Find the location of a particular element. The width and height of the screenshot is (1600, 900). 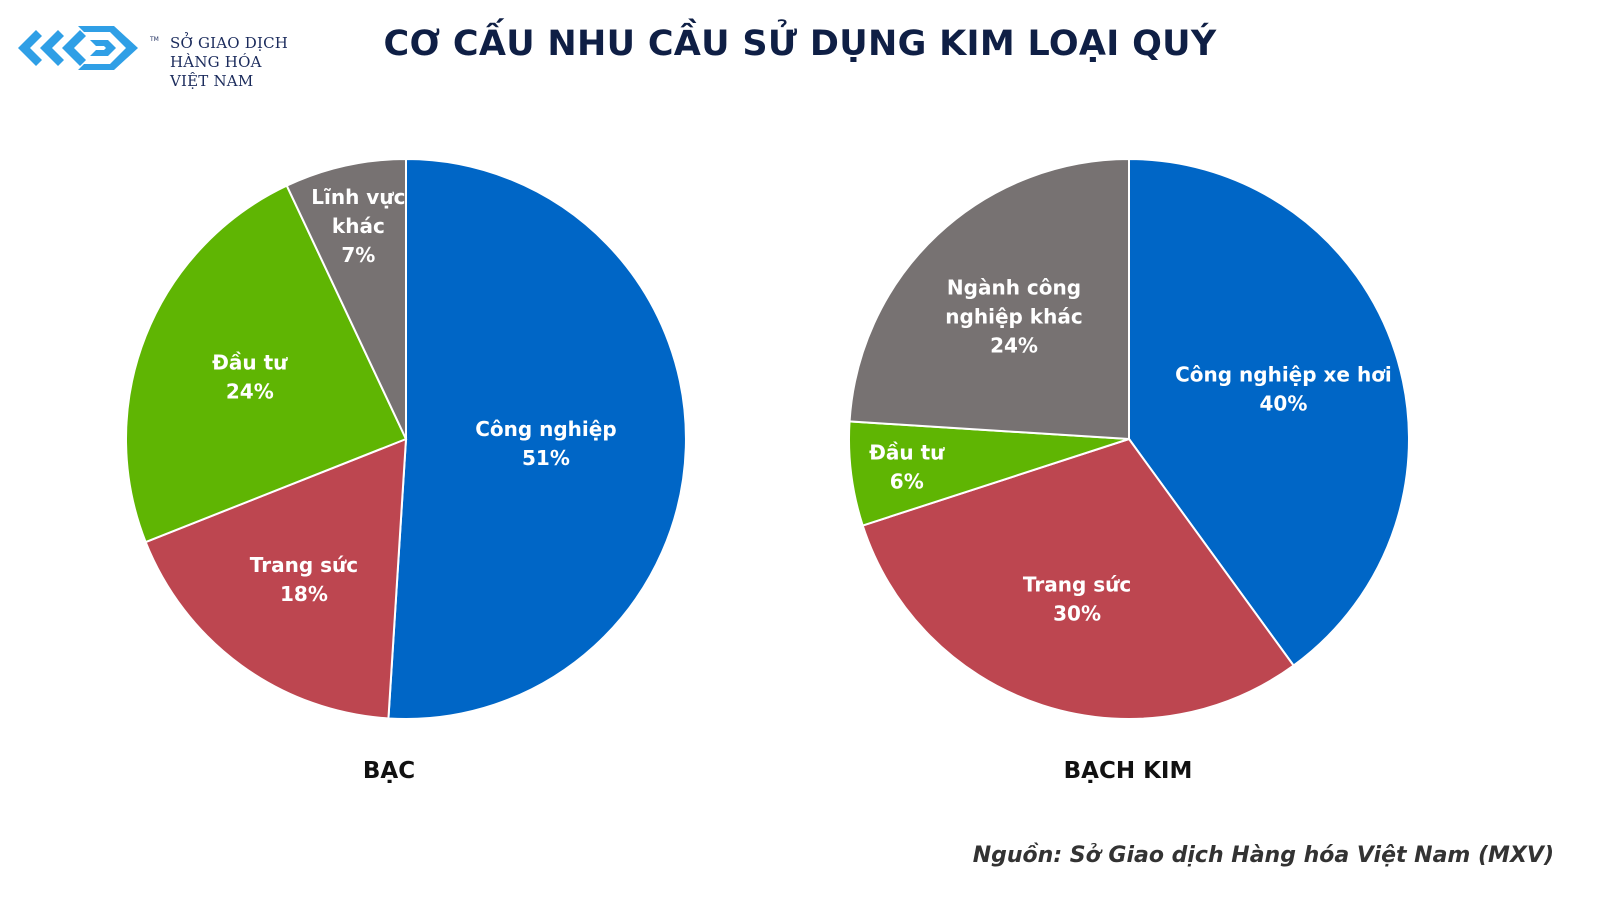

slice-label: Lĩnh vực khác 7% is located at coordinates (358, 226).